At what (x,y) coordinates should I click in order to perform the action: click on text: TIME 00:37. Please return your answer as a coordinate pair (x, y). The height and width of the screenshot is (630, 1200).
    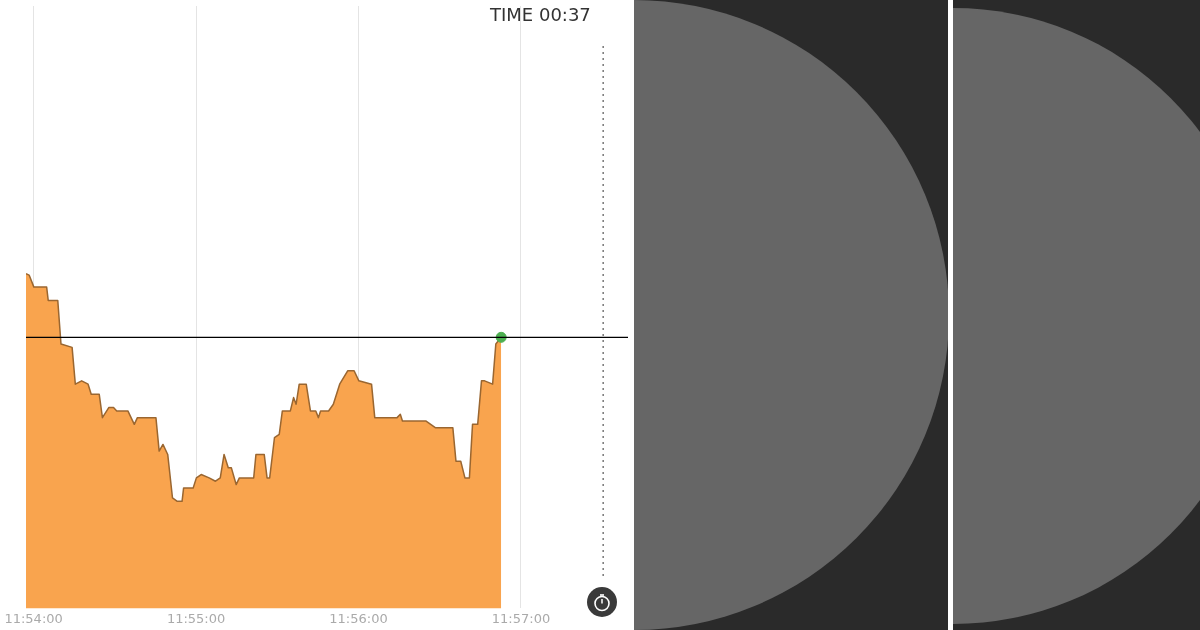
    Looking at the image, I should click on (540, 14).